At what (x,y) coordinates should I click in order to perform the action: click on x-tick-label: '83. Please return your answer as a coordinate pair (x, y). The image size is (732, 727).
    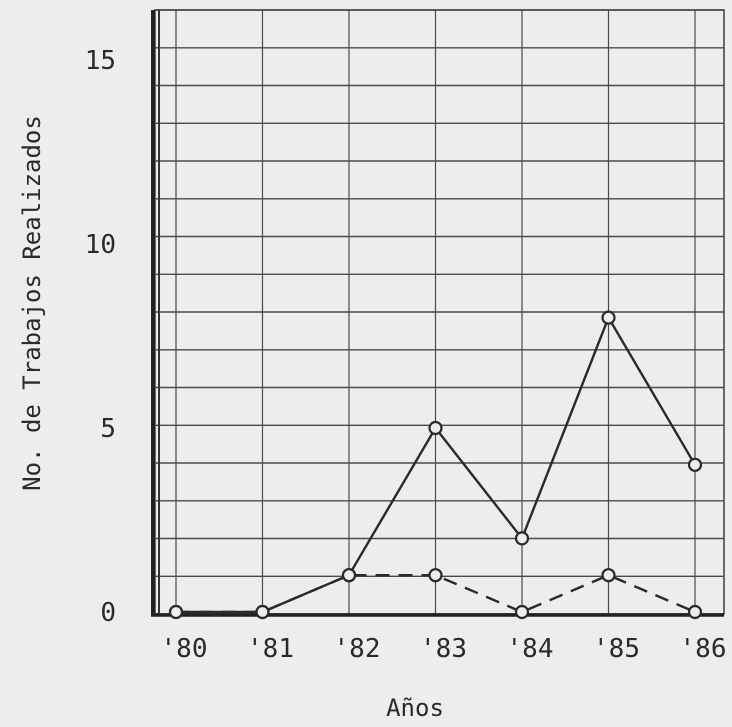
    Looking at the image, I should click on (443, 649).